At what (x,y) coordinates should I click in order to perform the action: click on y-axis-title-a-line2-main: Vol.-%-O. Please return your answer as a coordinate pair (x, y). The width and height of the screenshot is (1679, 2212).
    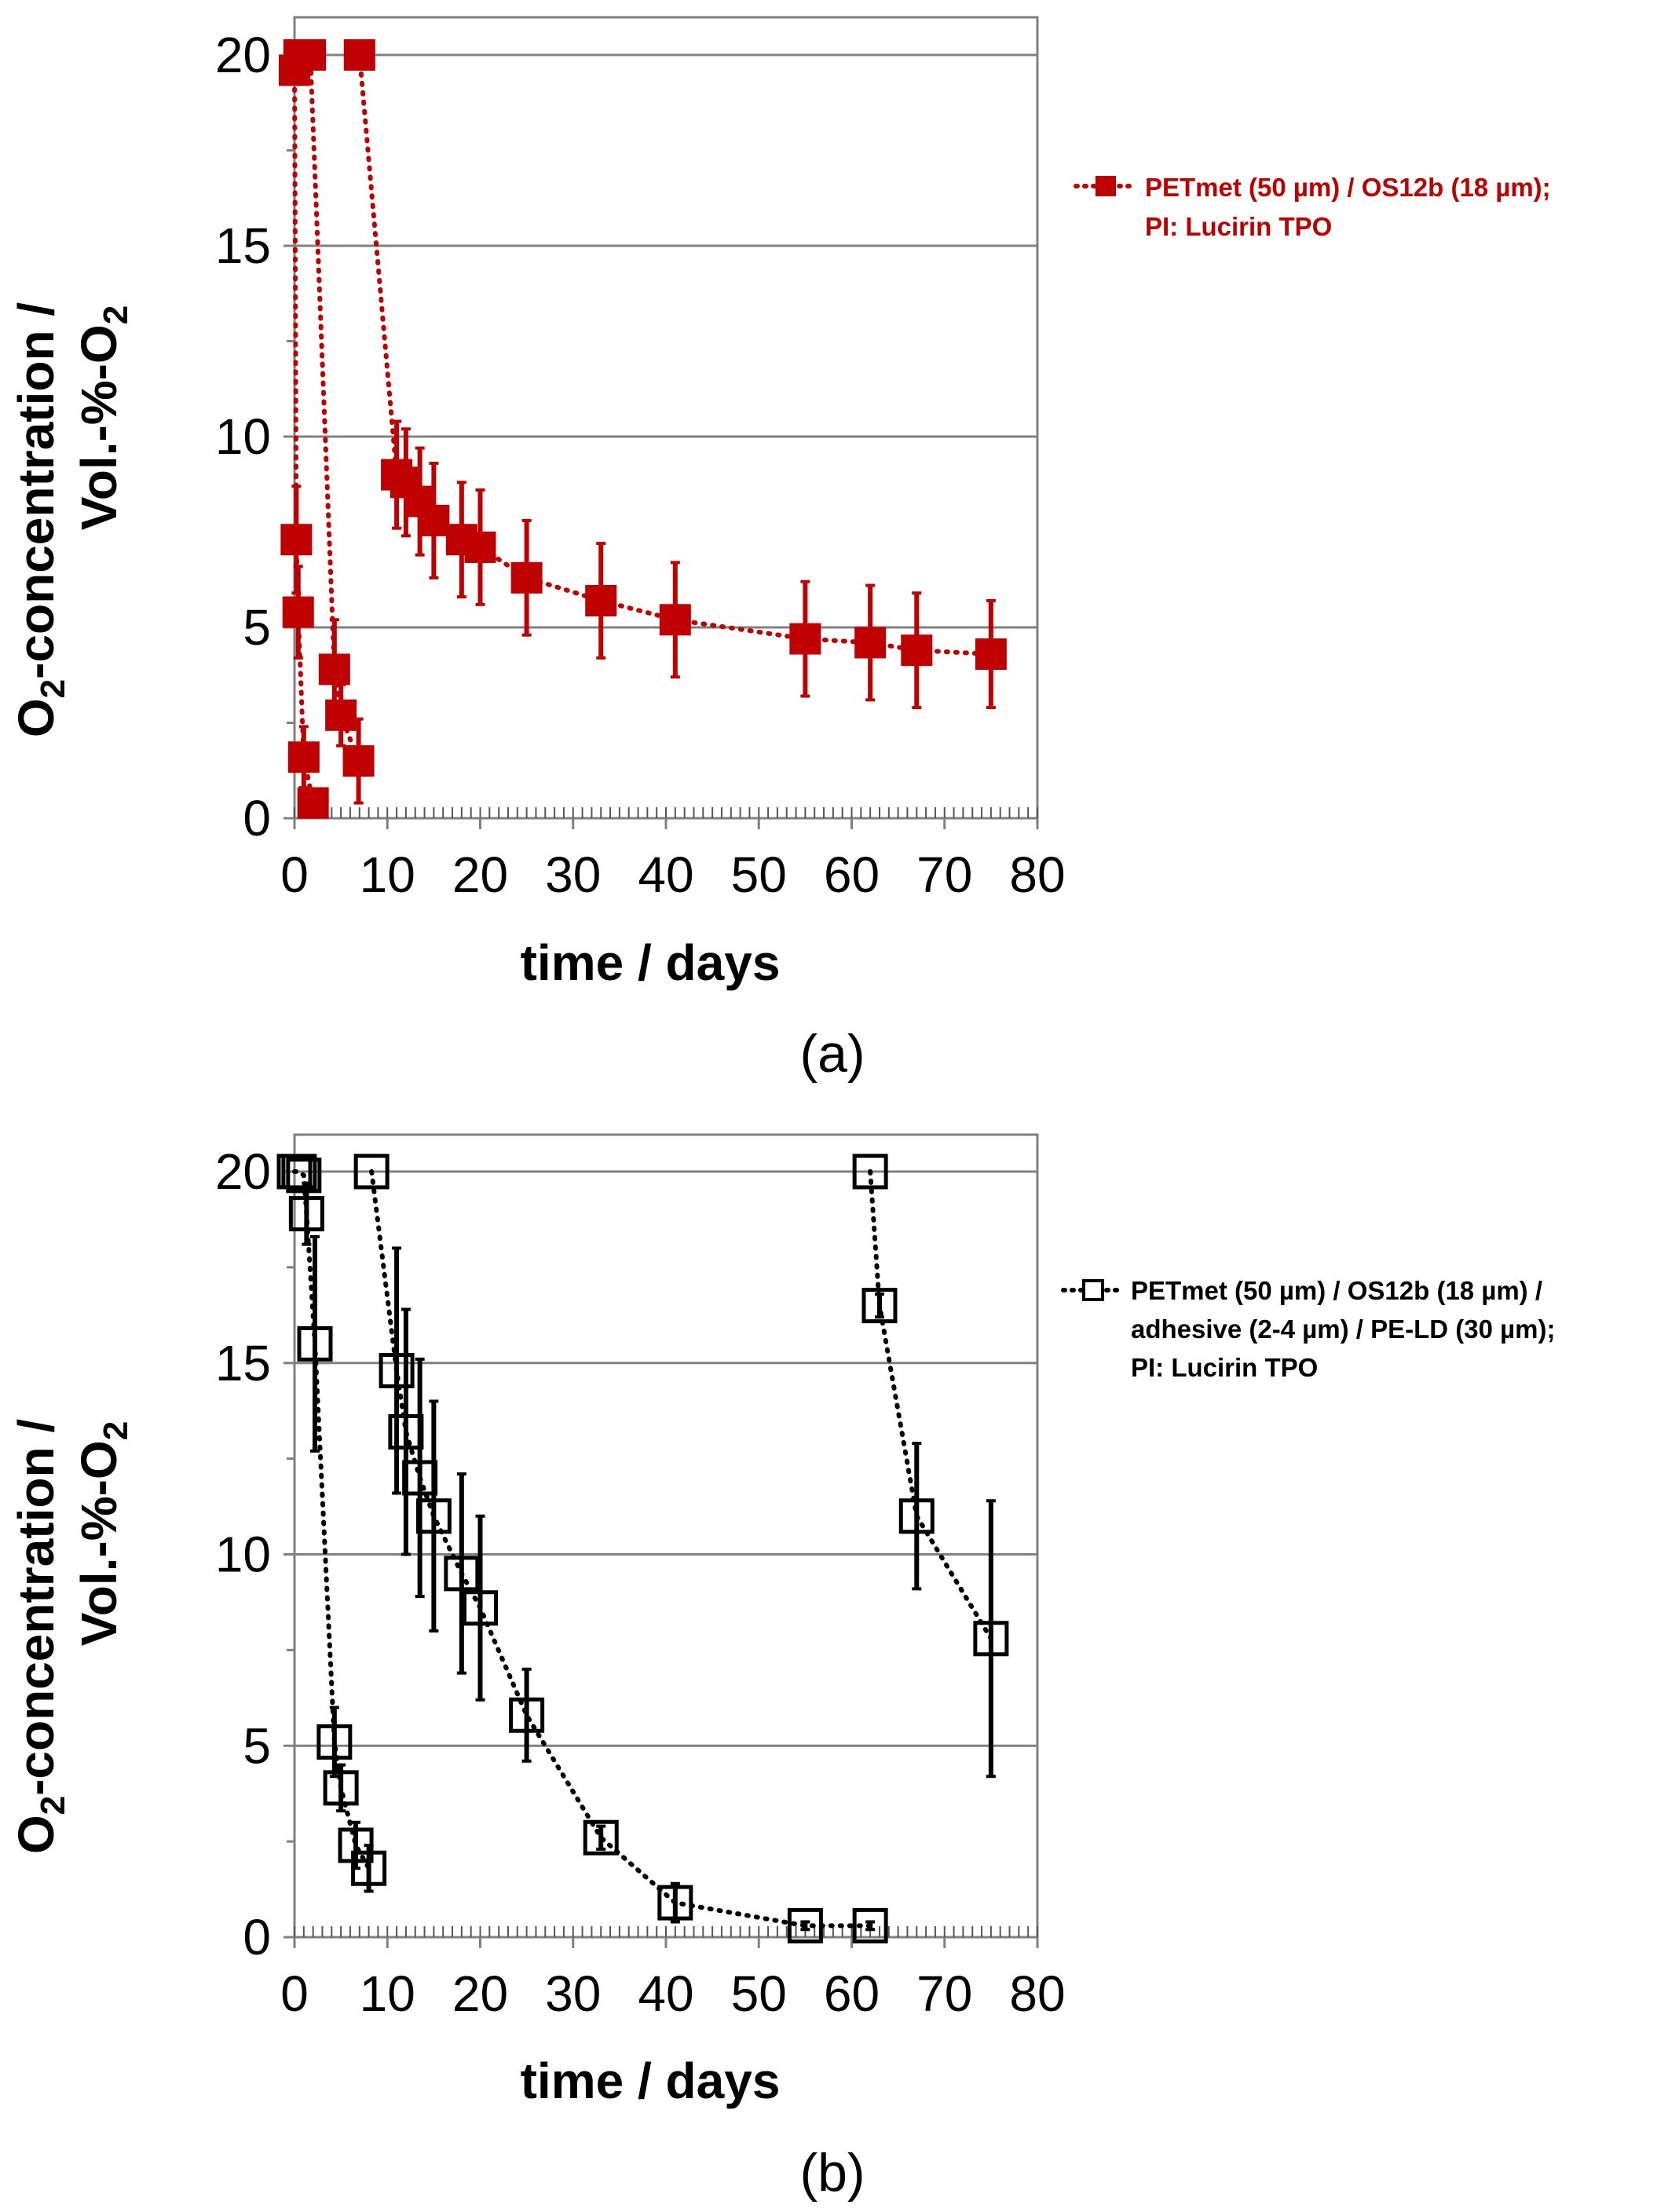
    Looking at the image, I should click on (99, 427).